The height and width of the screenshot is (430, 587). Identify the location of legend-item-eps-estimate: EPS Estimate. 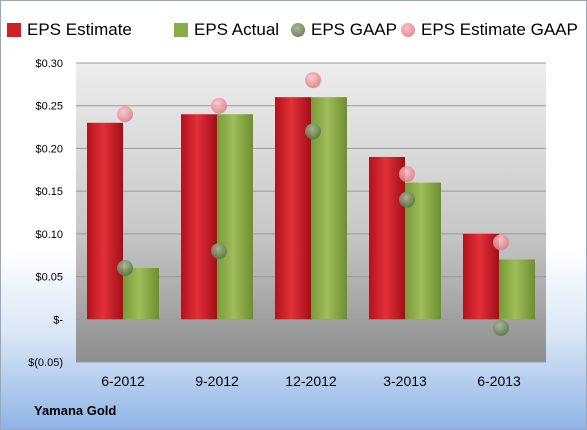
(69, 30).